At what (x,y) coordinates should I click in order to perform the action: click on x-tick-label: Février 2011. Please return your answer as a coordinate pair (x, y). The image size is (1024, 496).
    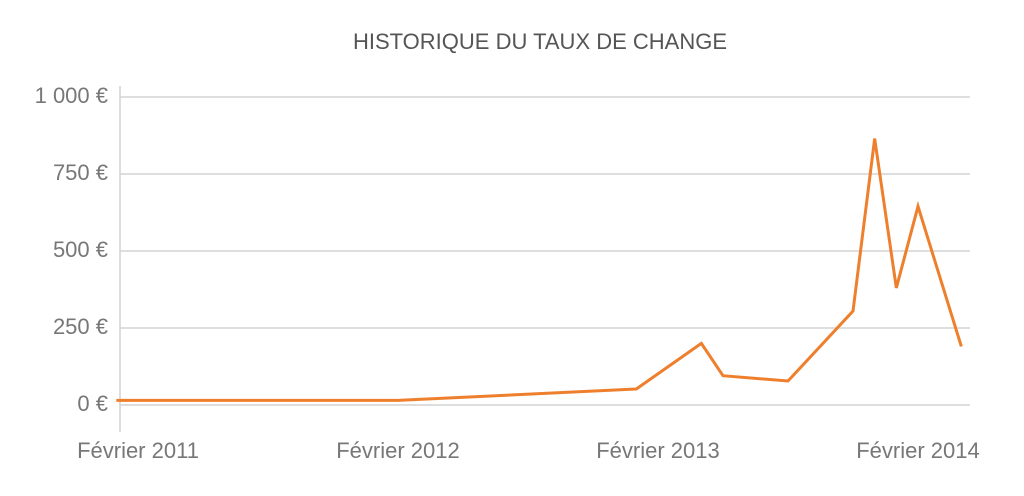
    Looking at the image, I should click on (138, 450).